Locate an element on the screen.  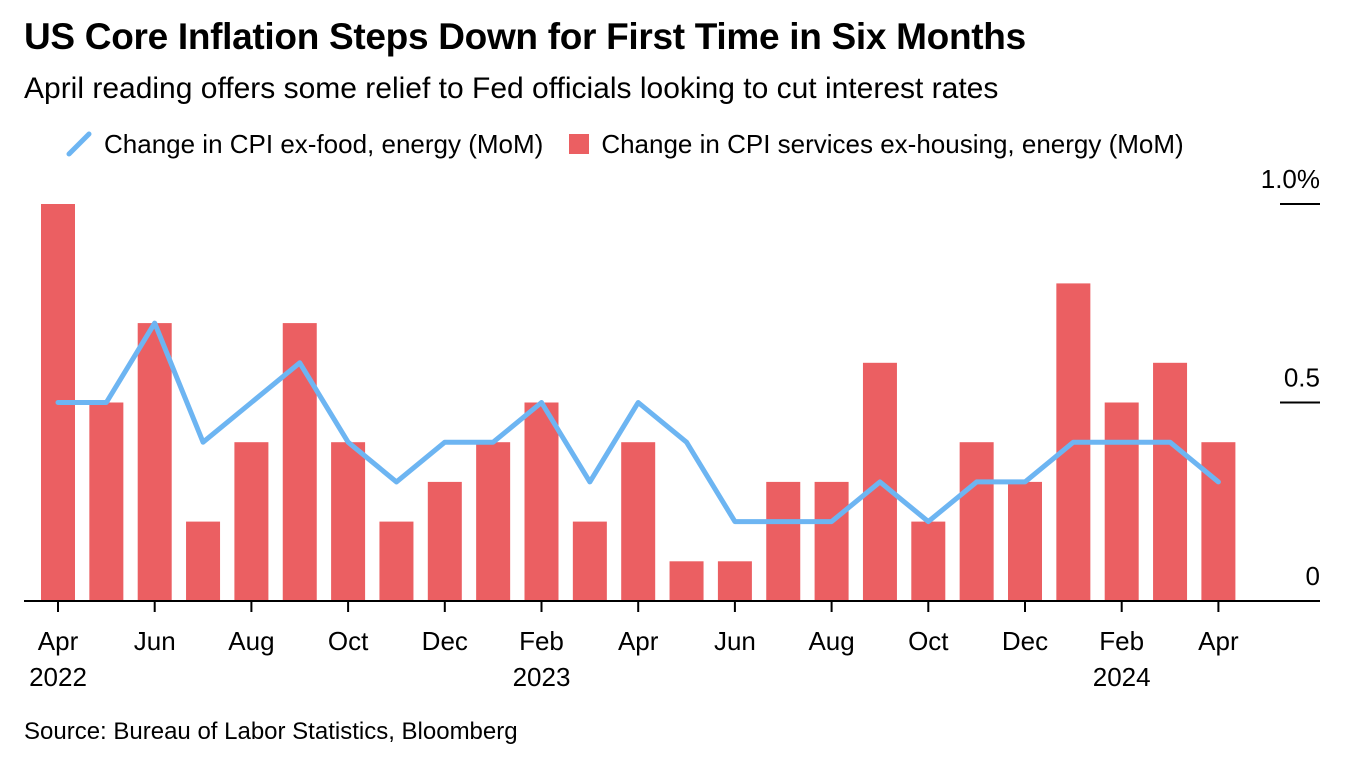
x-year-label: 2023 is located at coordinates (542, 677).